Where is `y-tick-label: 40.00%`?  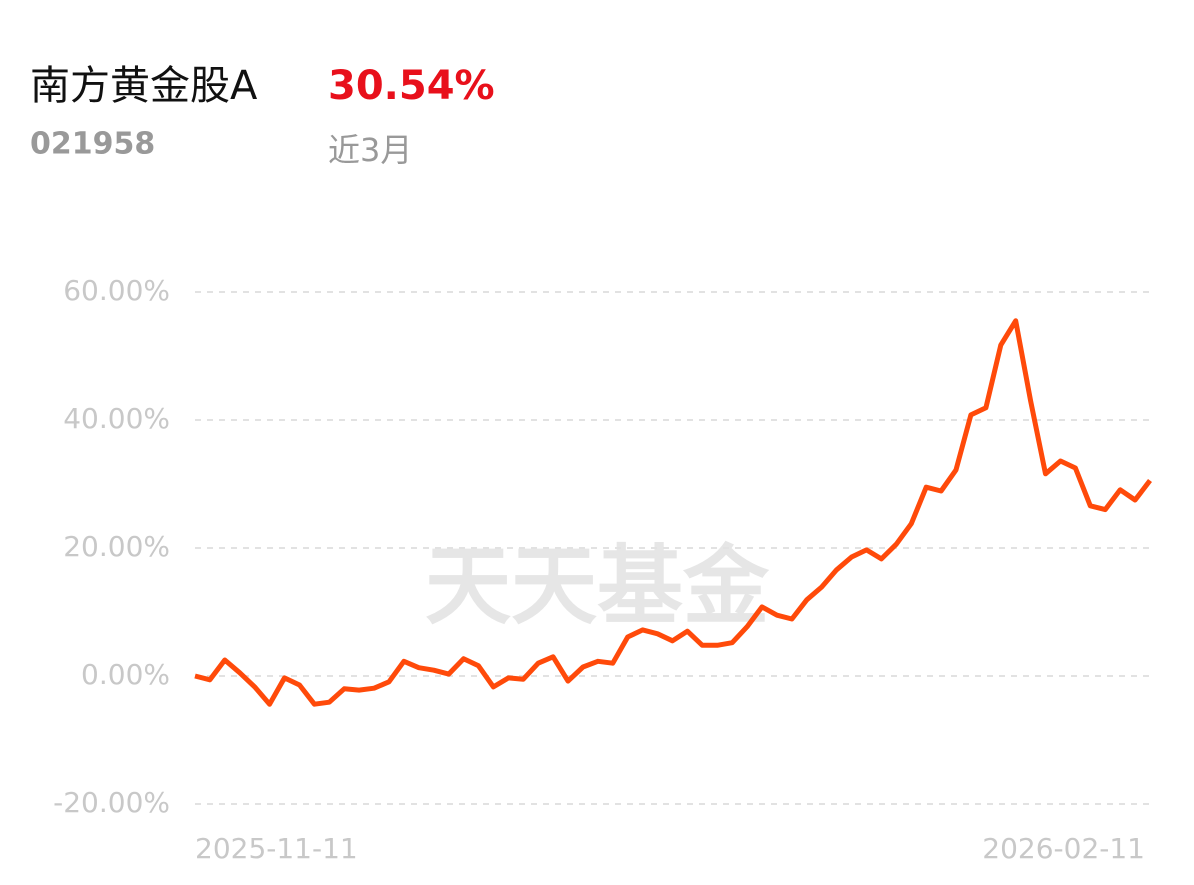
y-tick-label: 40.00% is located at coordinates (116, 418).